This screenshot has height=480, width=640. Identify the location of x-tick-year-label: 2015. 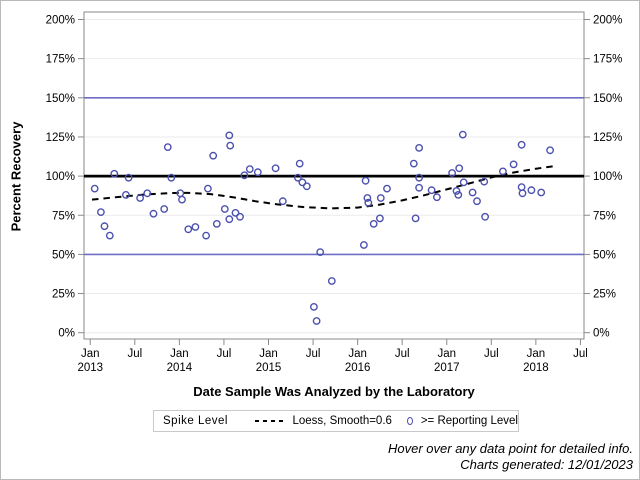
(269, 368).